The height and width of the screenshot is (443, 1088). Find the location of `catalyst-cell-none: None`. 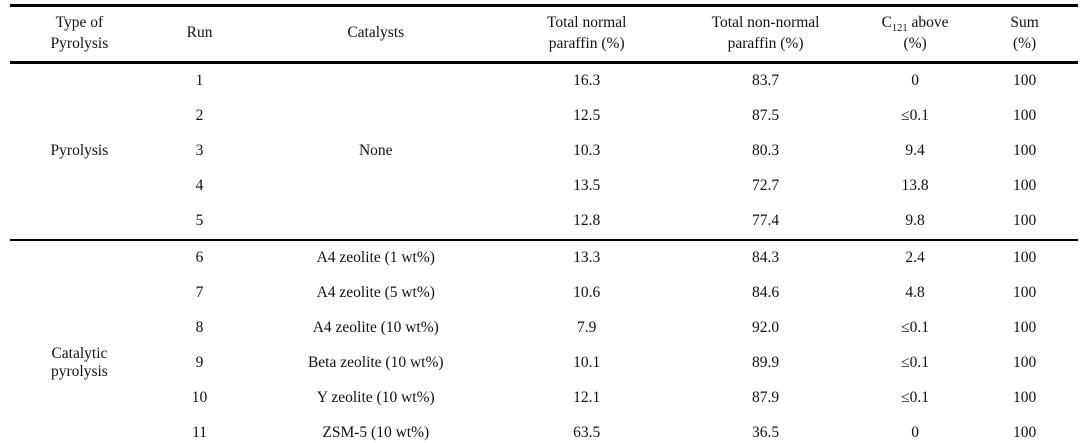

catalyst-cell-none: None is located at coordinates (375, 151).